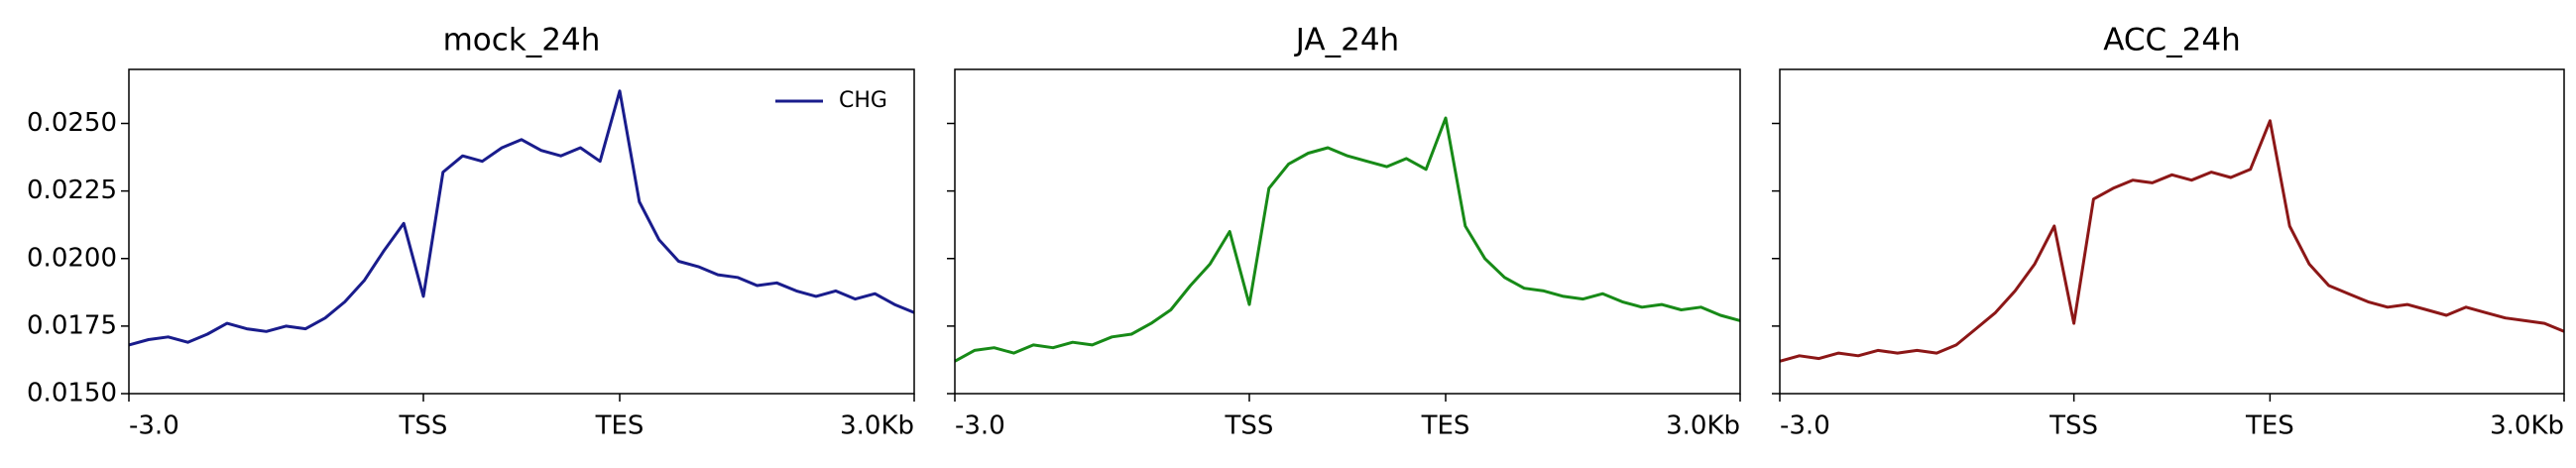 This screenshot has height=468, width=2576. Describe the element at coordinates (1346, 40) in the screenshot. I see `chart-title: JA_24h` at that location.